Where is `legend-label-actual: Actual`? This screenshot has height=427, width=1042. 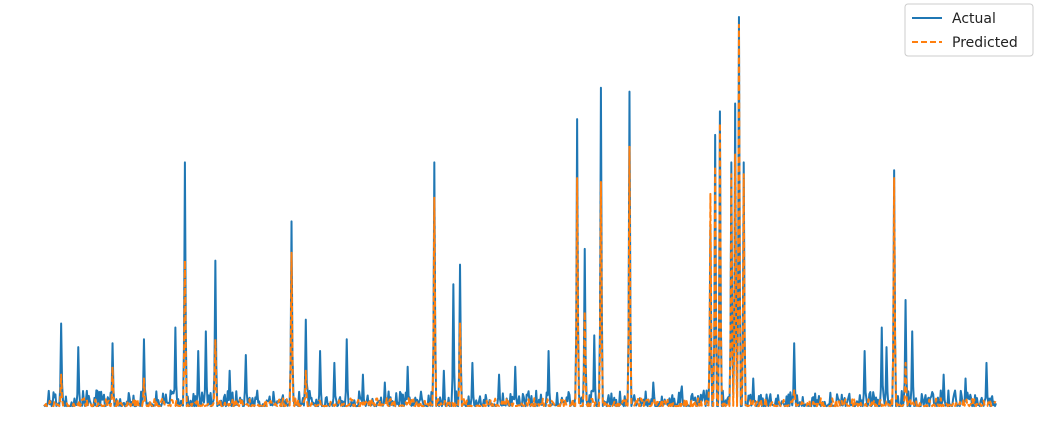 legend-label-actual: Actual is located at coordinates (974, 19).